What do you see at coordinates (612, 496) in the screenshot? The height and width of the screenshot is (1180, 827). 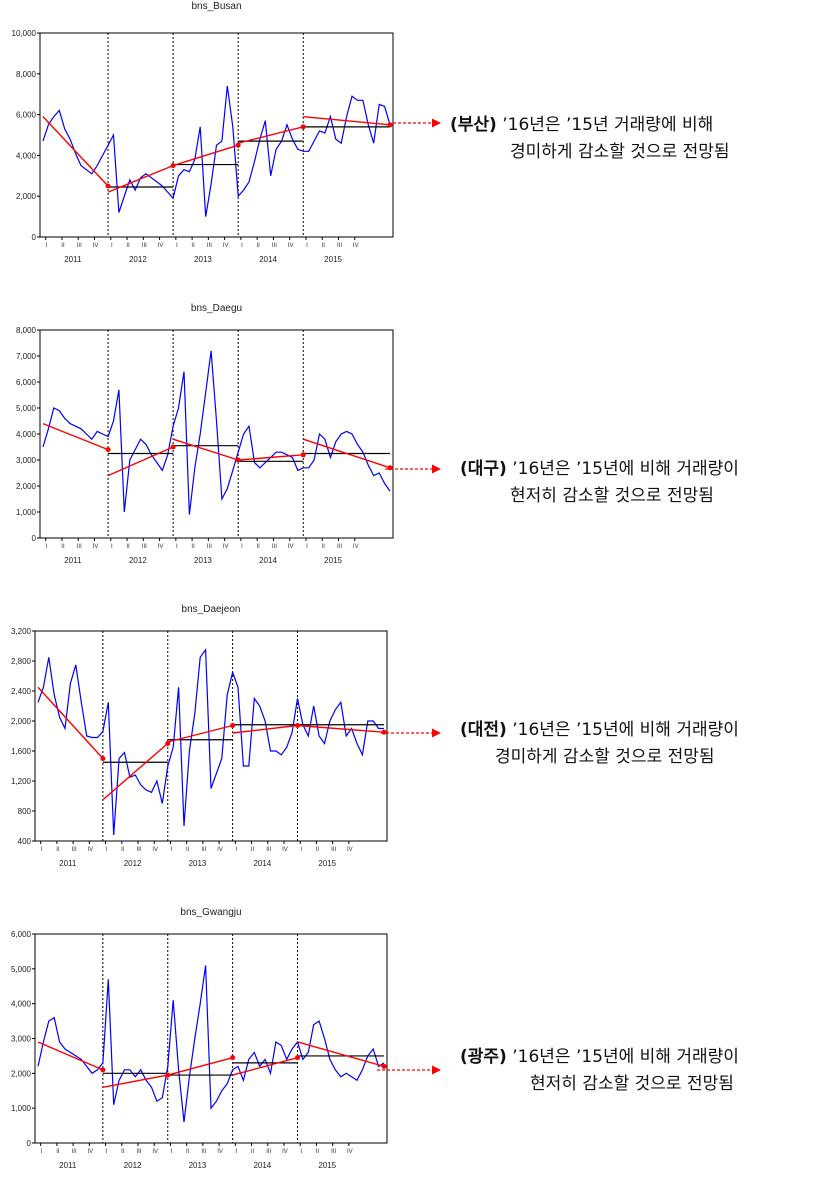 I see `note-line-2: 현저히 감소할 것으로 전망됨` at bounding box center [612, 496].